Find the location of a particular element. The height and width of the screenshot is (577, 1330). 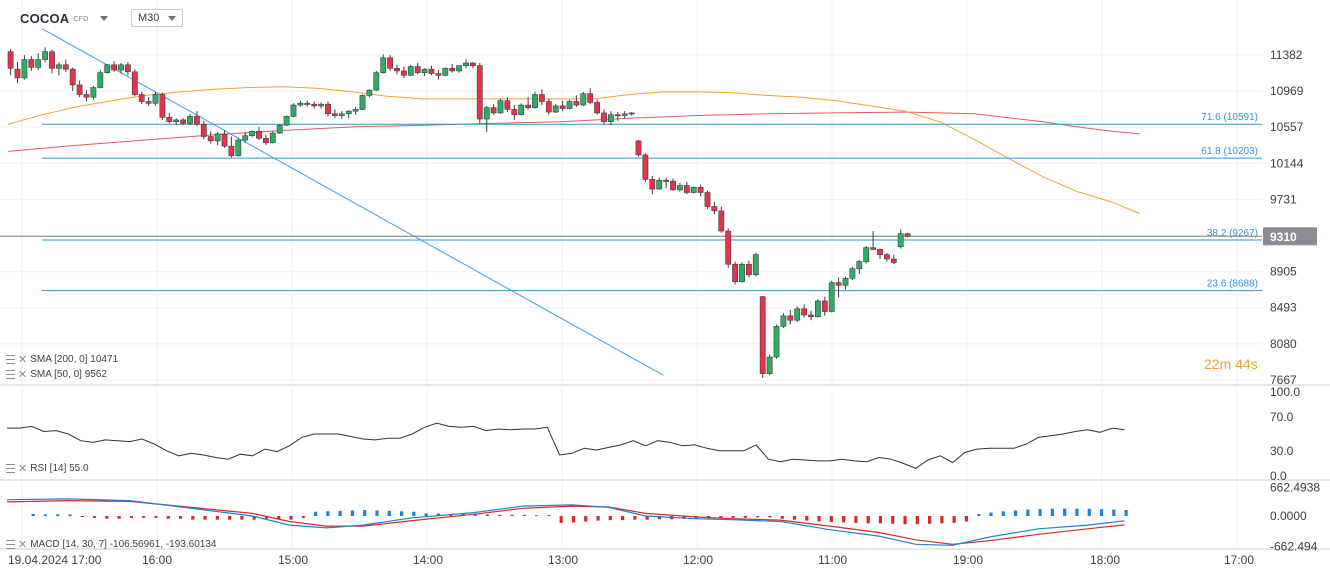

time-axis-tick: 13:00 is located at coordinates (563, 560).